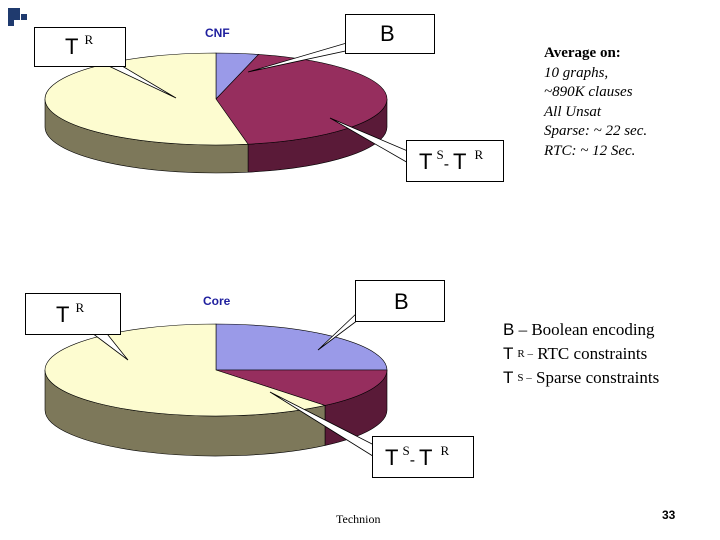  I want to click on page-number: 33, so click(669, 515).